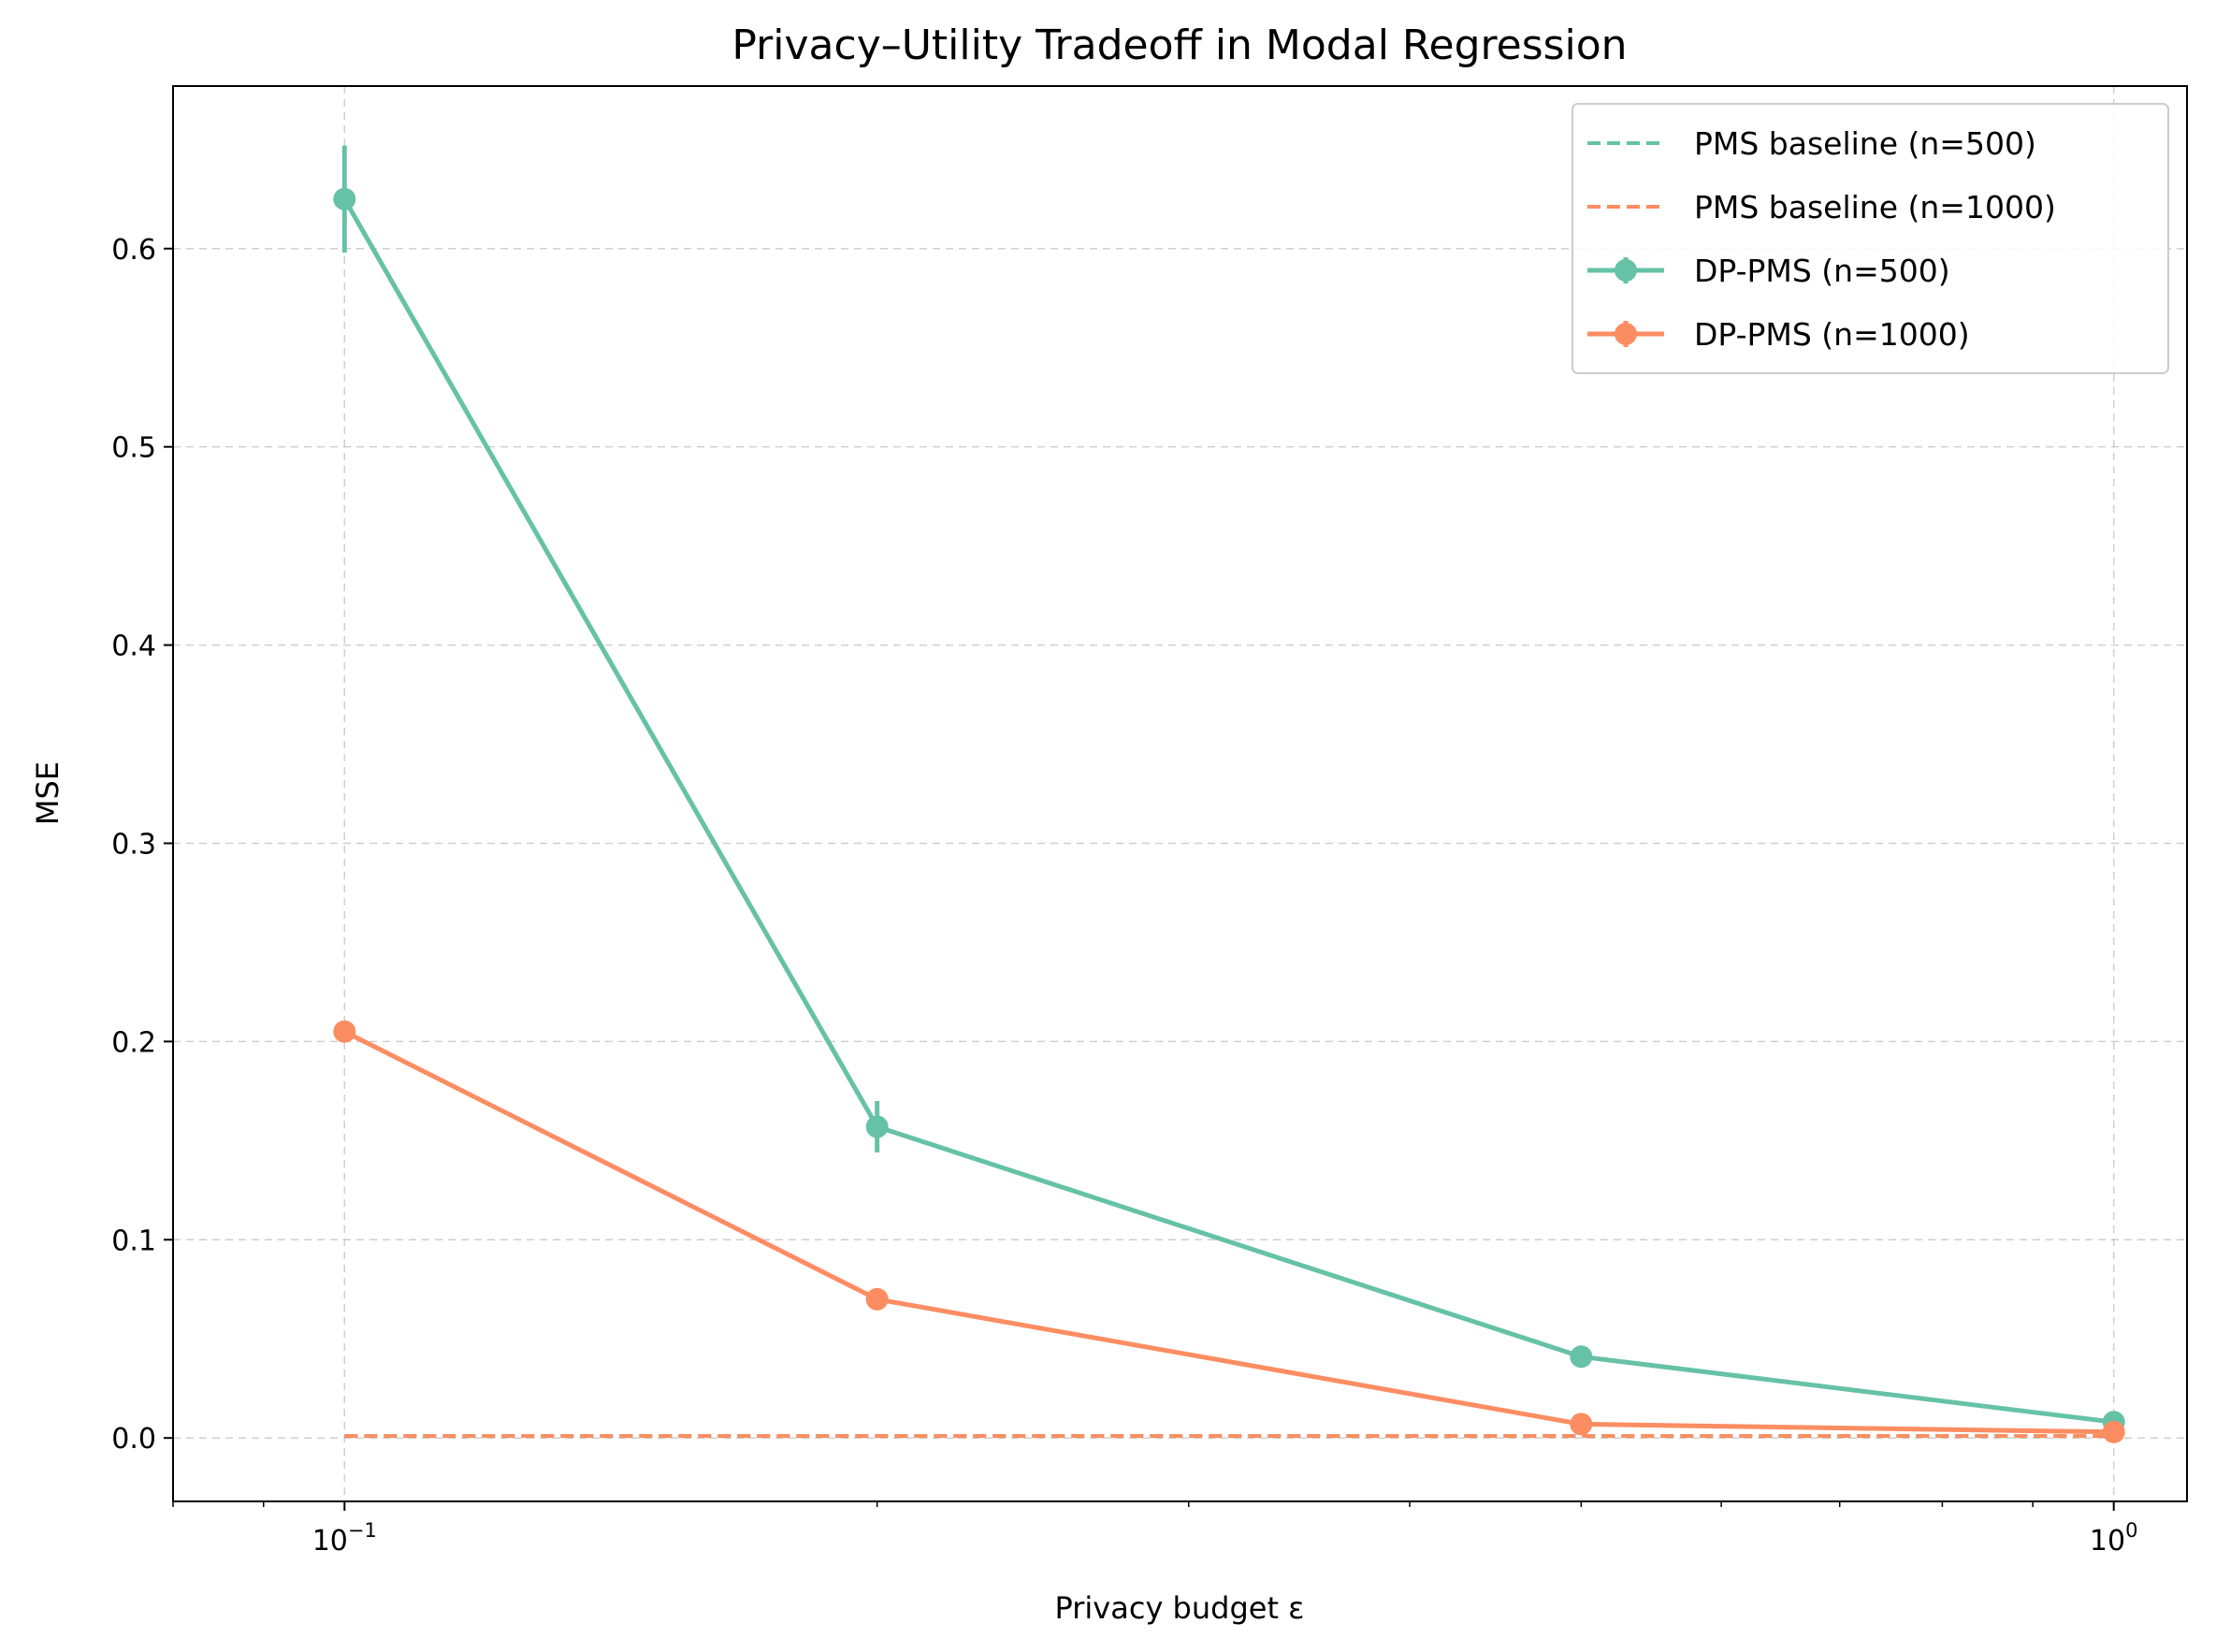 Image resolution: width=2216 pixels, height=1652 pixels. I want to click on x-tick-label: 10⁻¹, so click(344, 1538).